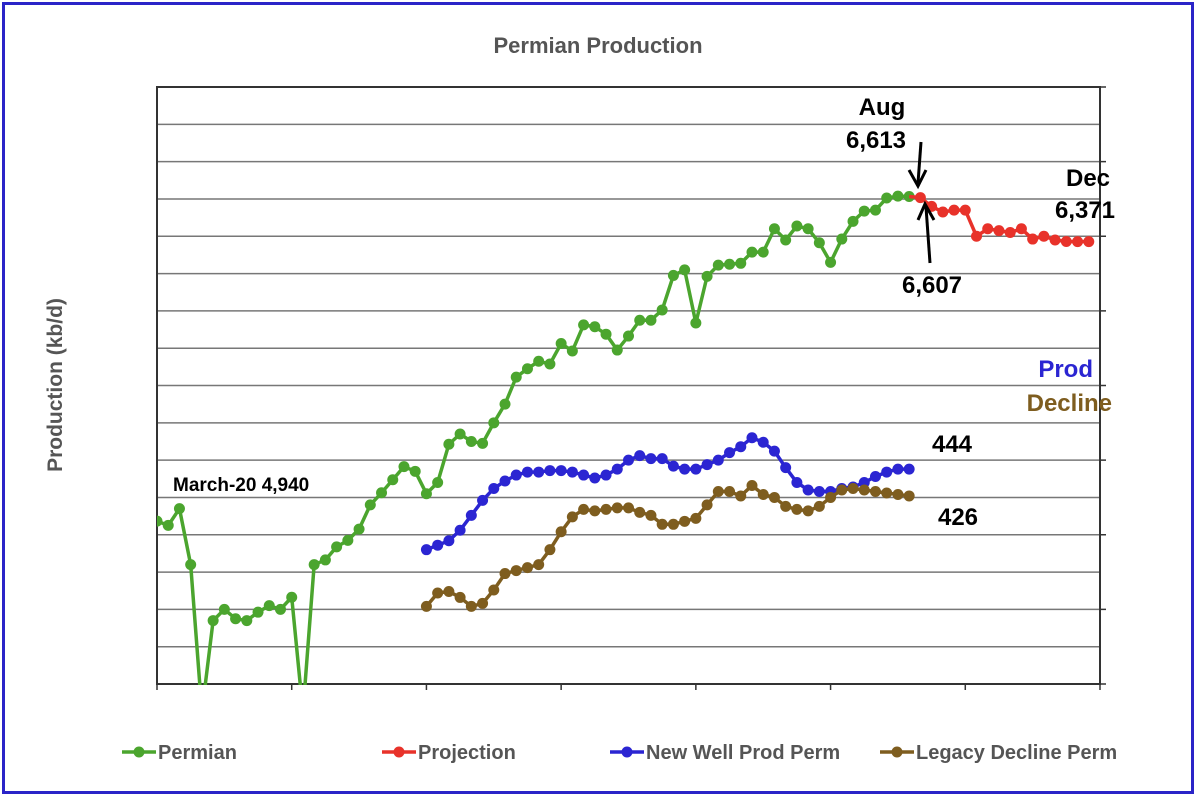  What do you see at coordinates (897, 752) in the screenshot?
I see `legend-marker` at bounding box center [897, 752].